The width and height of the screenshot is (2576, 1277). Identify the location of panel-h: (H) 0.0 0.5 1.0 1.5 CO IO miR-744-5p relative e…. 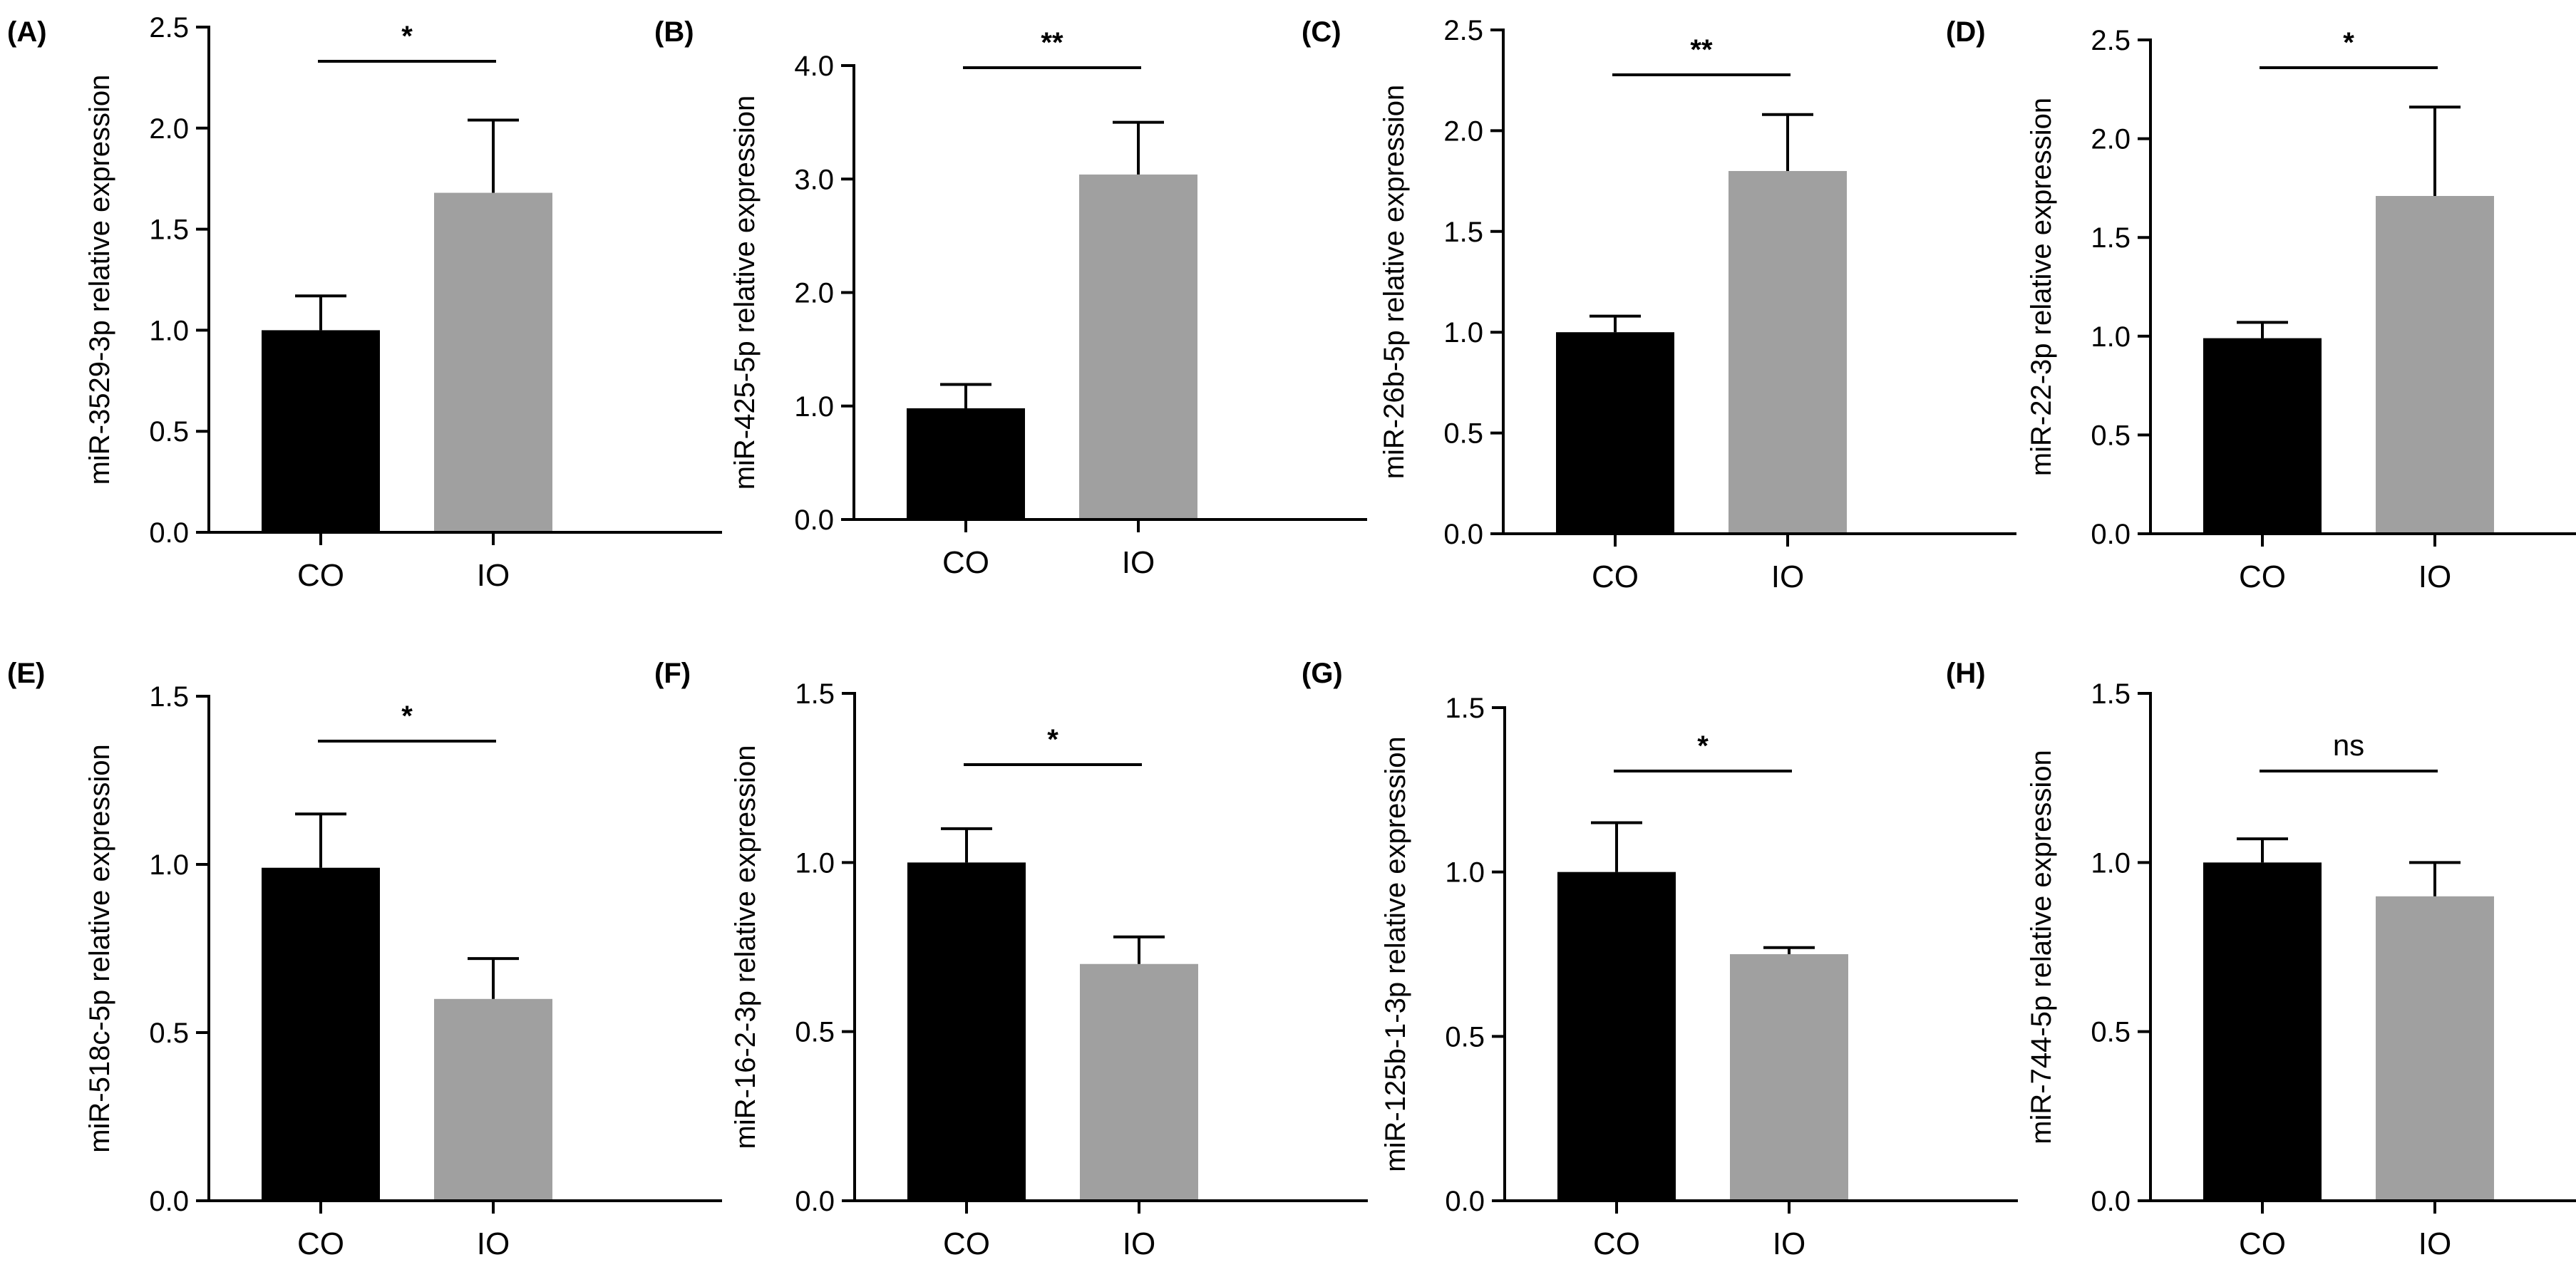
(2261, 959).